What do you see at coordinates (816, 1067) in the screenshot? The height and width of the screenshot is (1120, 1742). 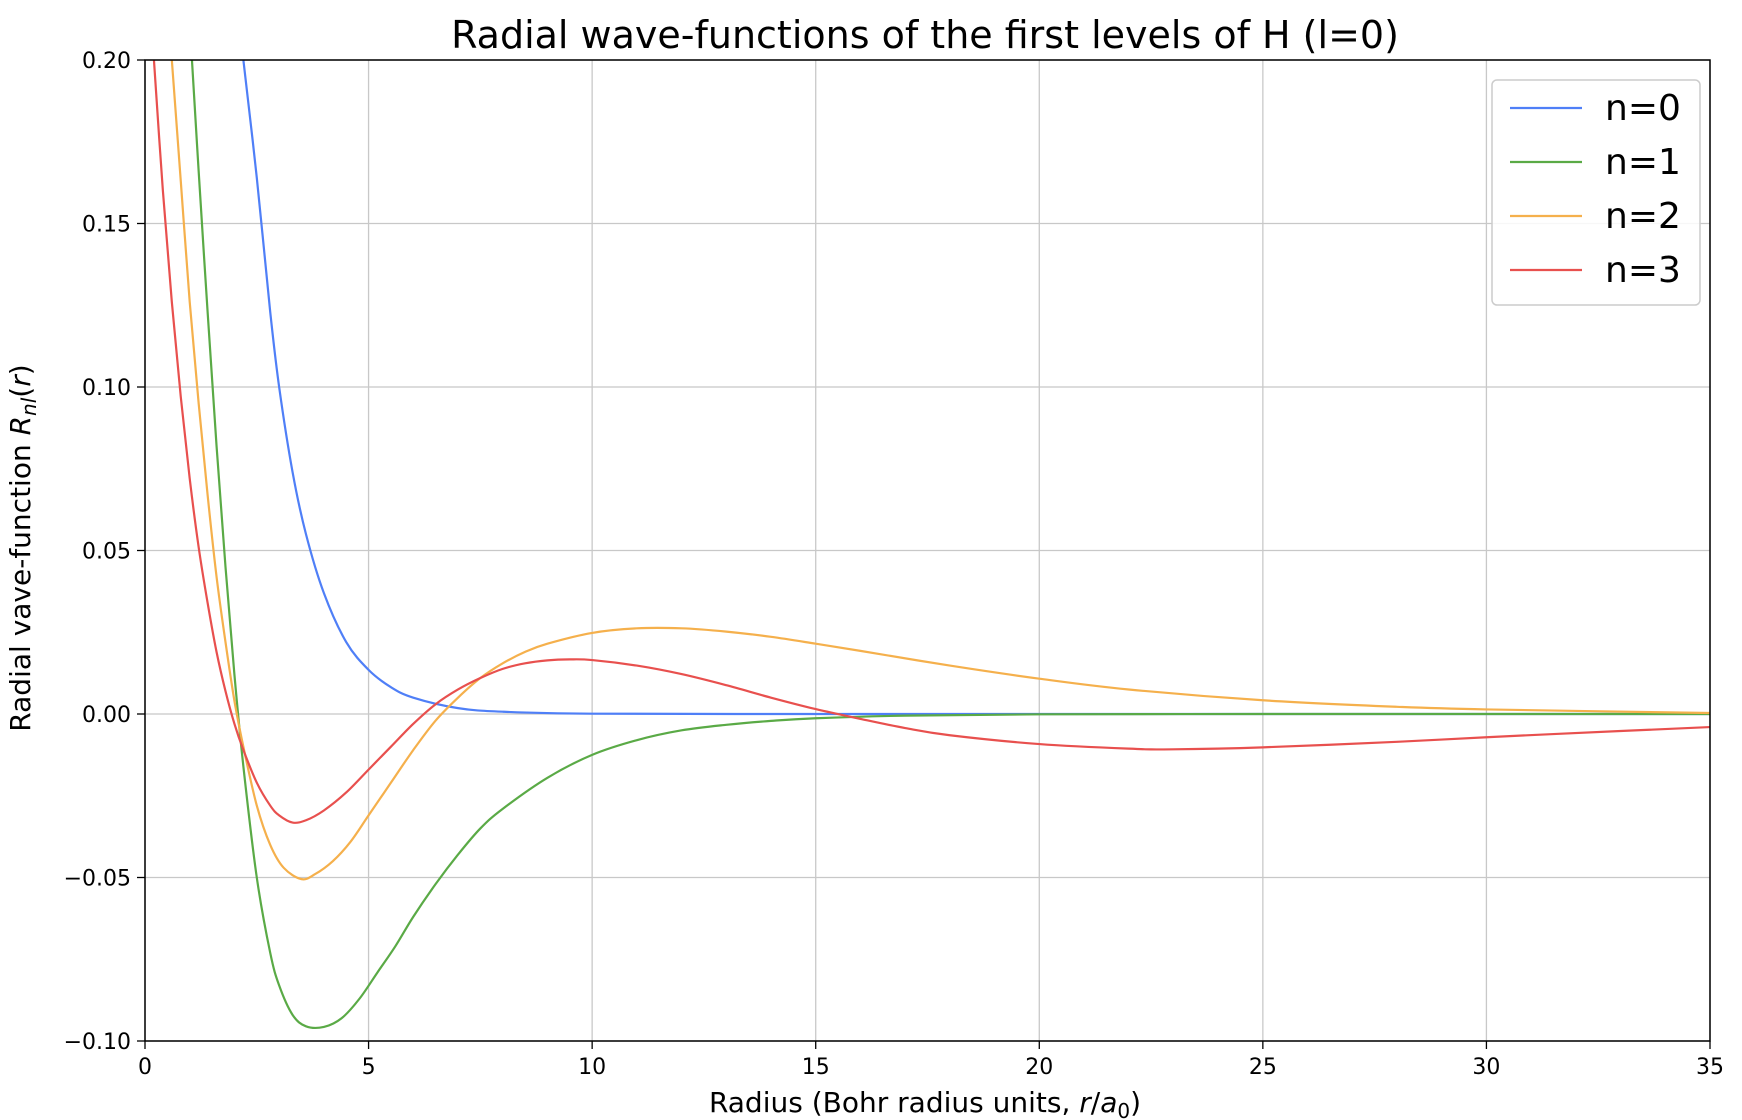 I see `x-tick-label: 15` at bounding box center [816, 1067].